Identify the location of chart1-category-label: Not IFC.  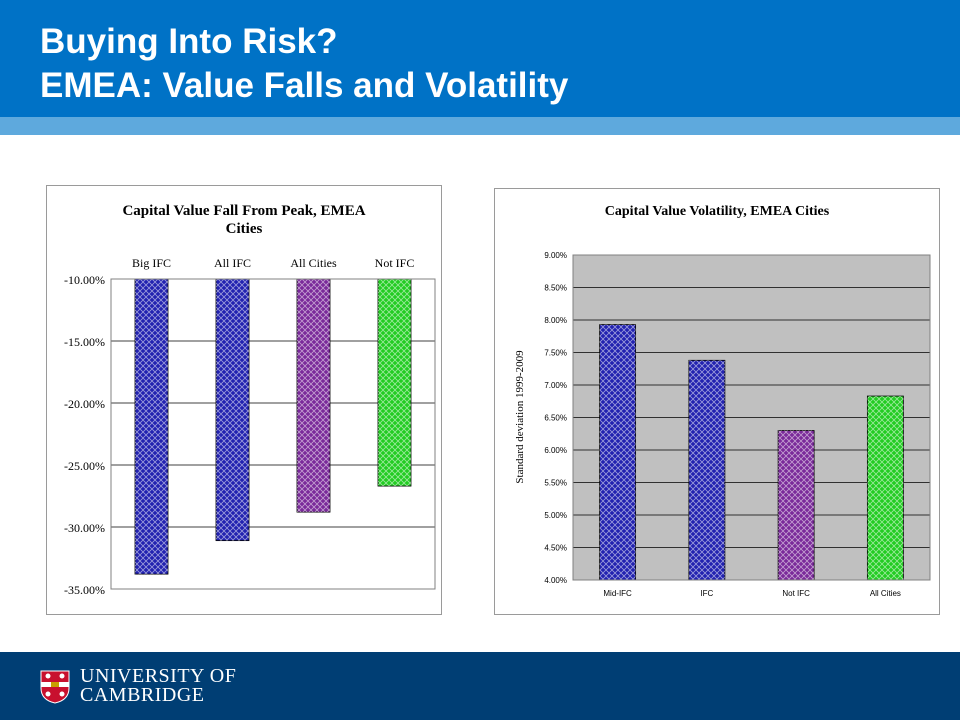
(395, 263).